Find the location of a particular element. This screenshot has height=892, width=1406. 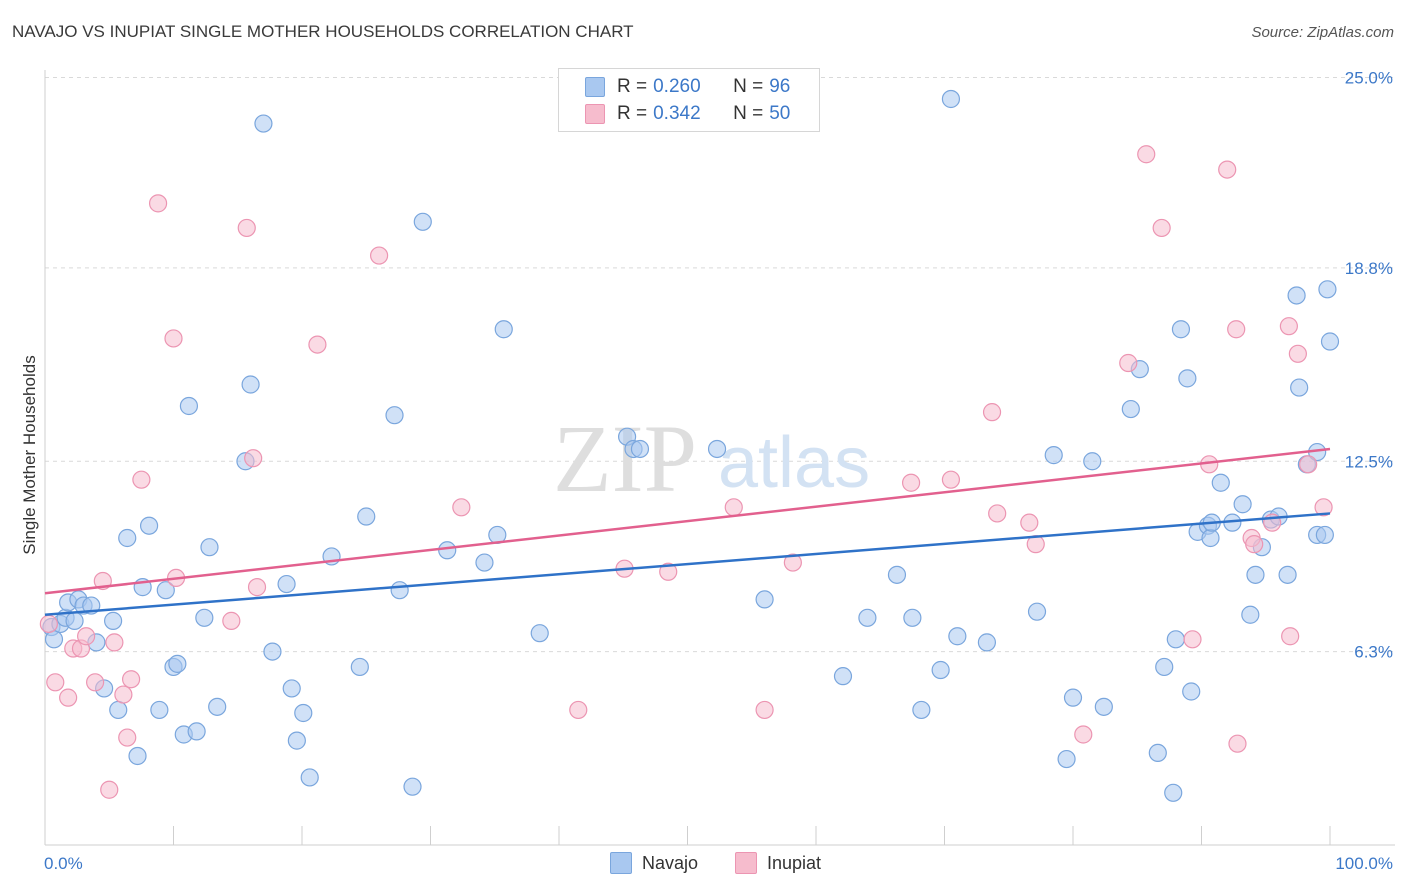

inupiat-n-label: N = is located at coordinates (748, 113).